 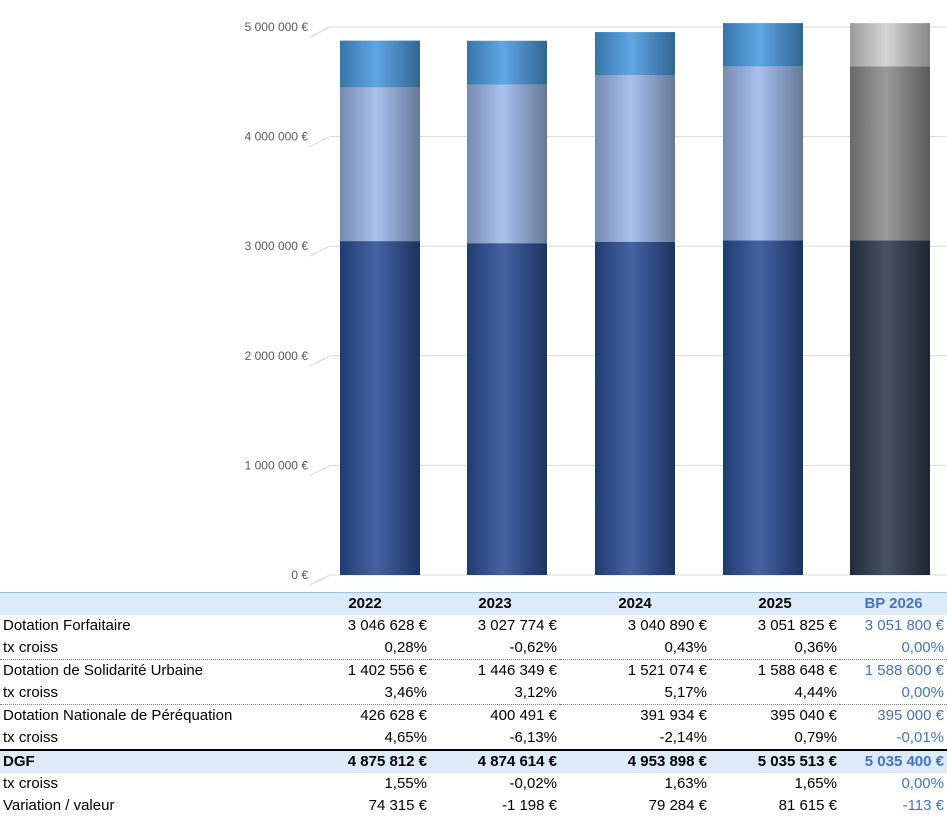 What do you see at coordinates (923, 805) in the screenshot?
I see `table-cell: -113 €` at bounding box center [923, 805].